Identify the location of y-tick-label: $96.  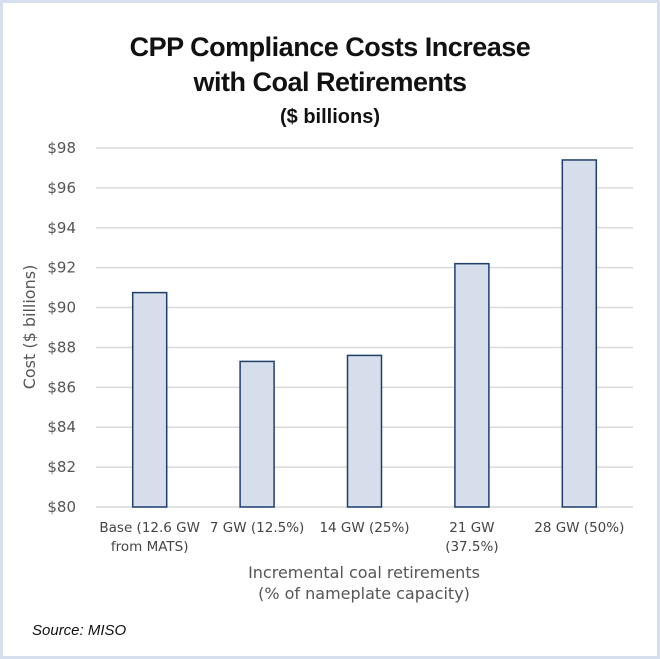
(61, 188).